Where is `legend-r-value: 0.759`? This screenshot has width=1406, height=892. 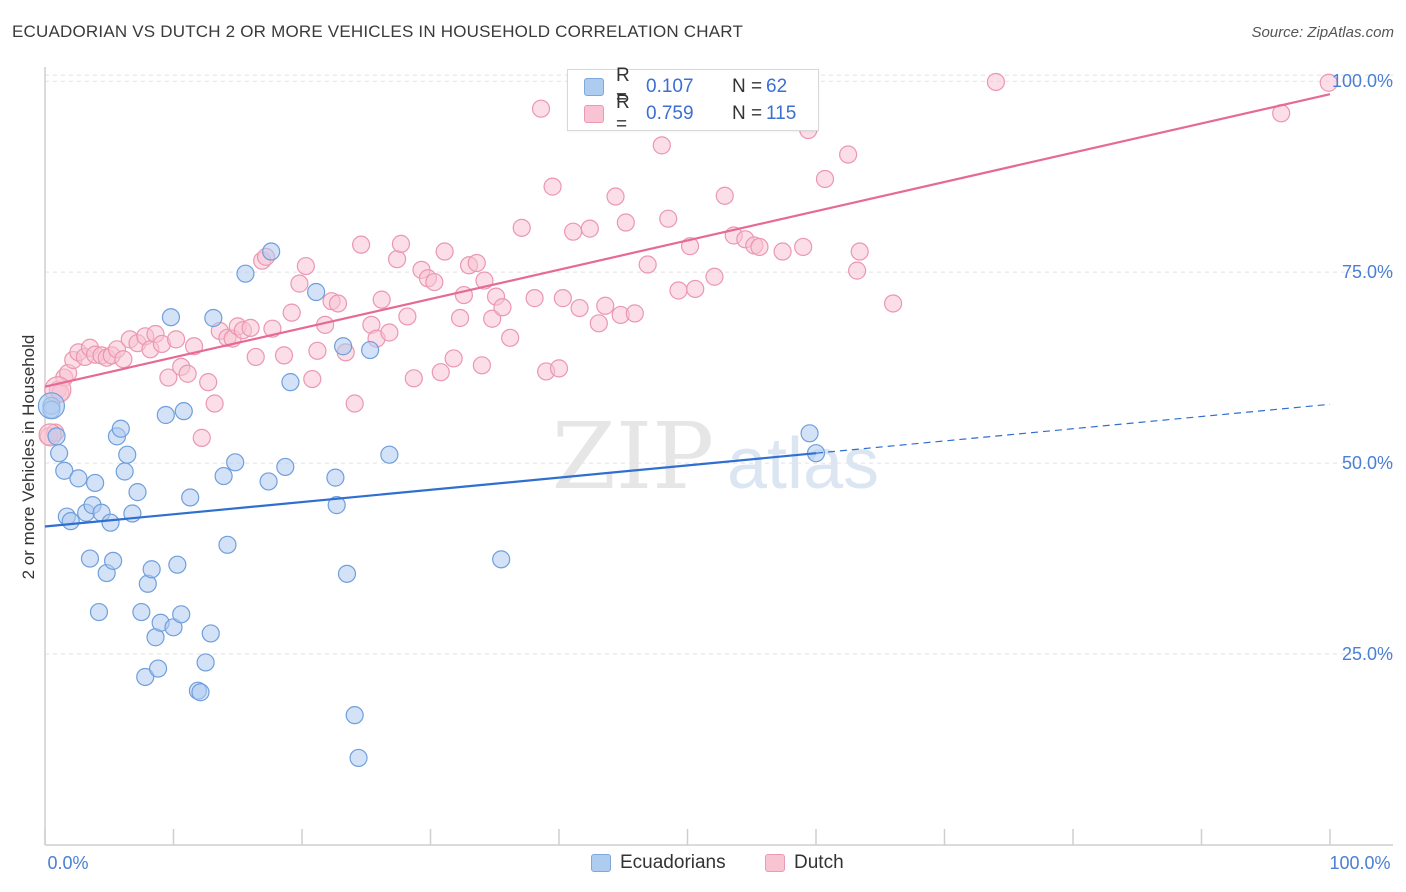
legend-r-value: 0.759 is located at coordinates (670, 113).